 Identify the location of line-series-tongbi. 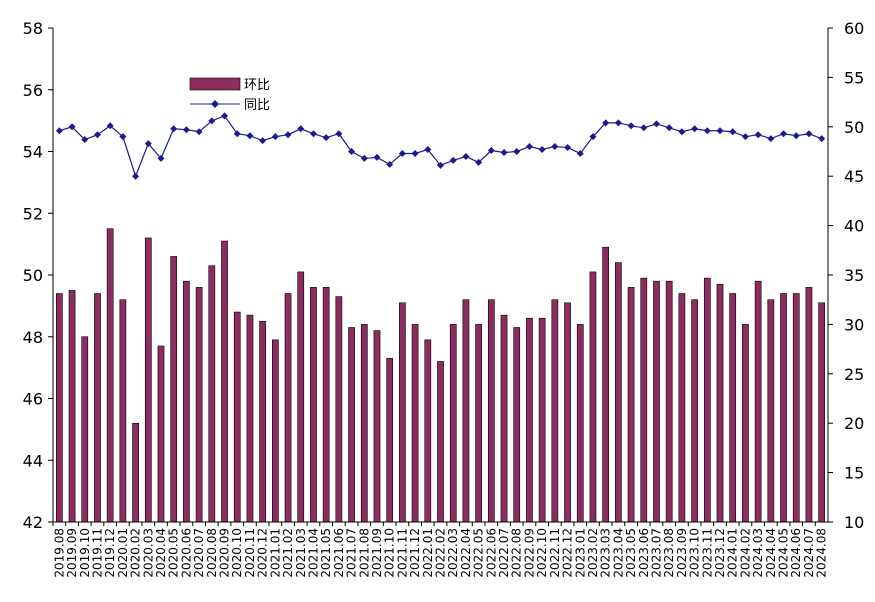
(440, 146).